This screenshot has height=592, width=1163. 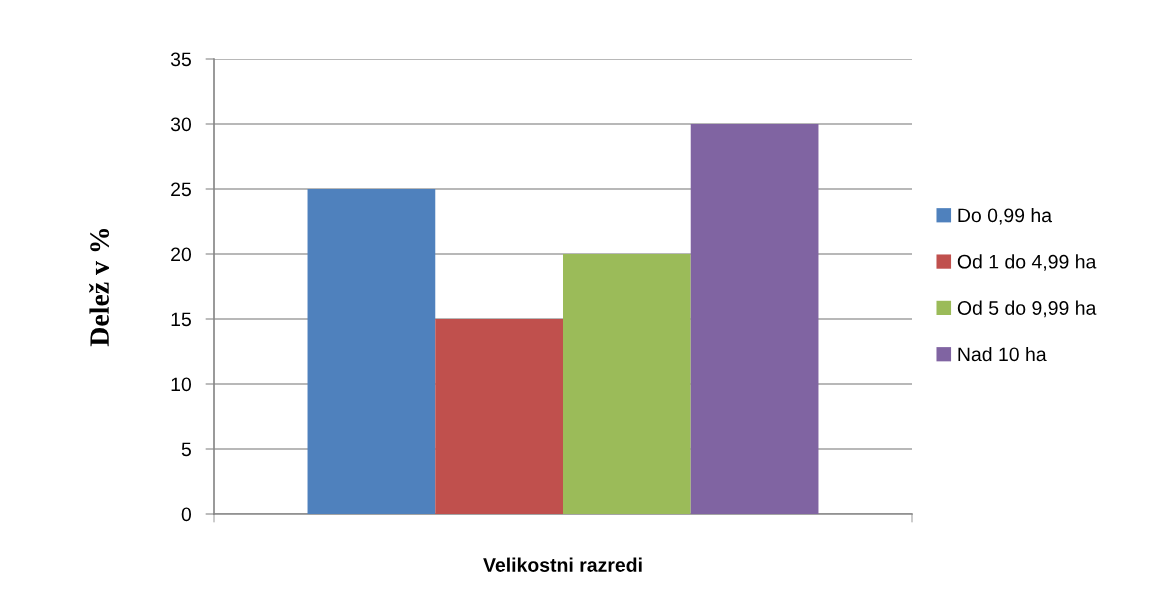 I want to click on legend-label: Od 1 do 4,99 ha, so click(x=1027, y=262).